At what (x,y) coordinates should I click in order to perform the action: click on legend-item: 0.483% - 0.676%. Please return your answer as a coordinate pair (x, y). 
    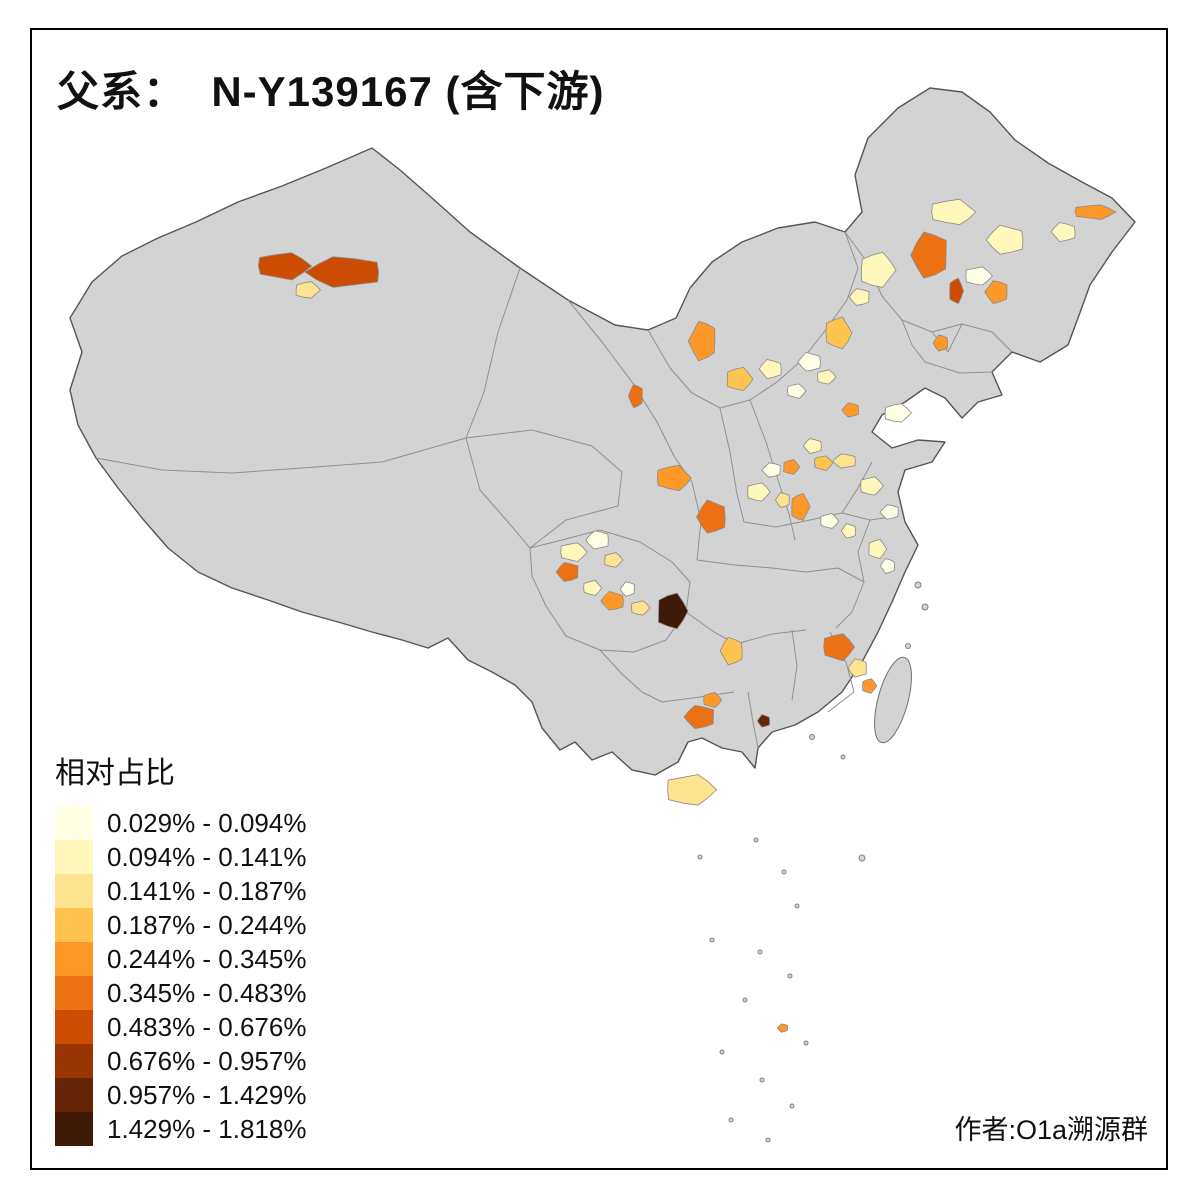
    Looking at the image, I should click on (180, 1027).